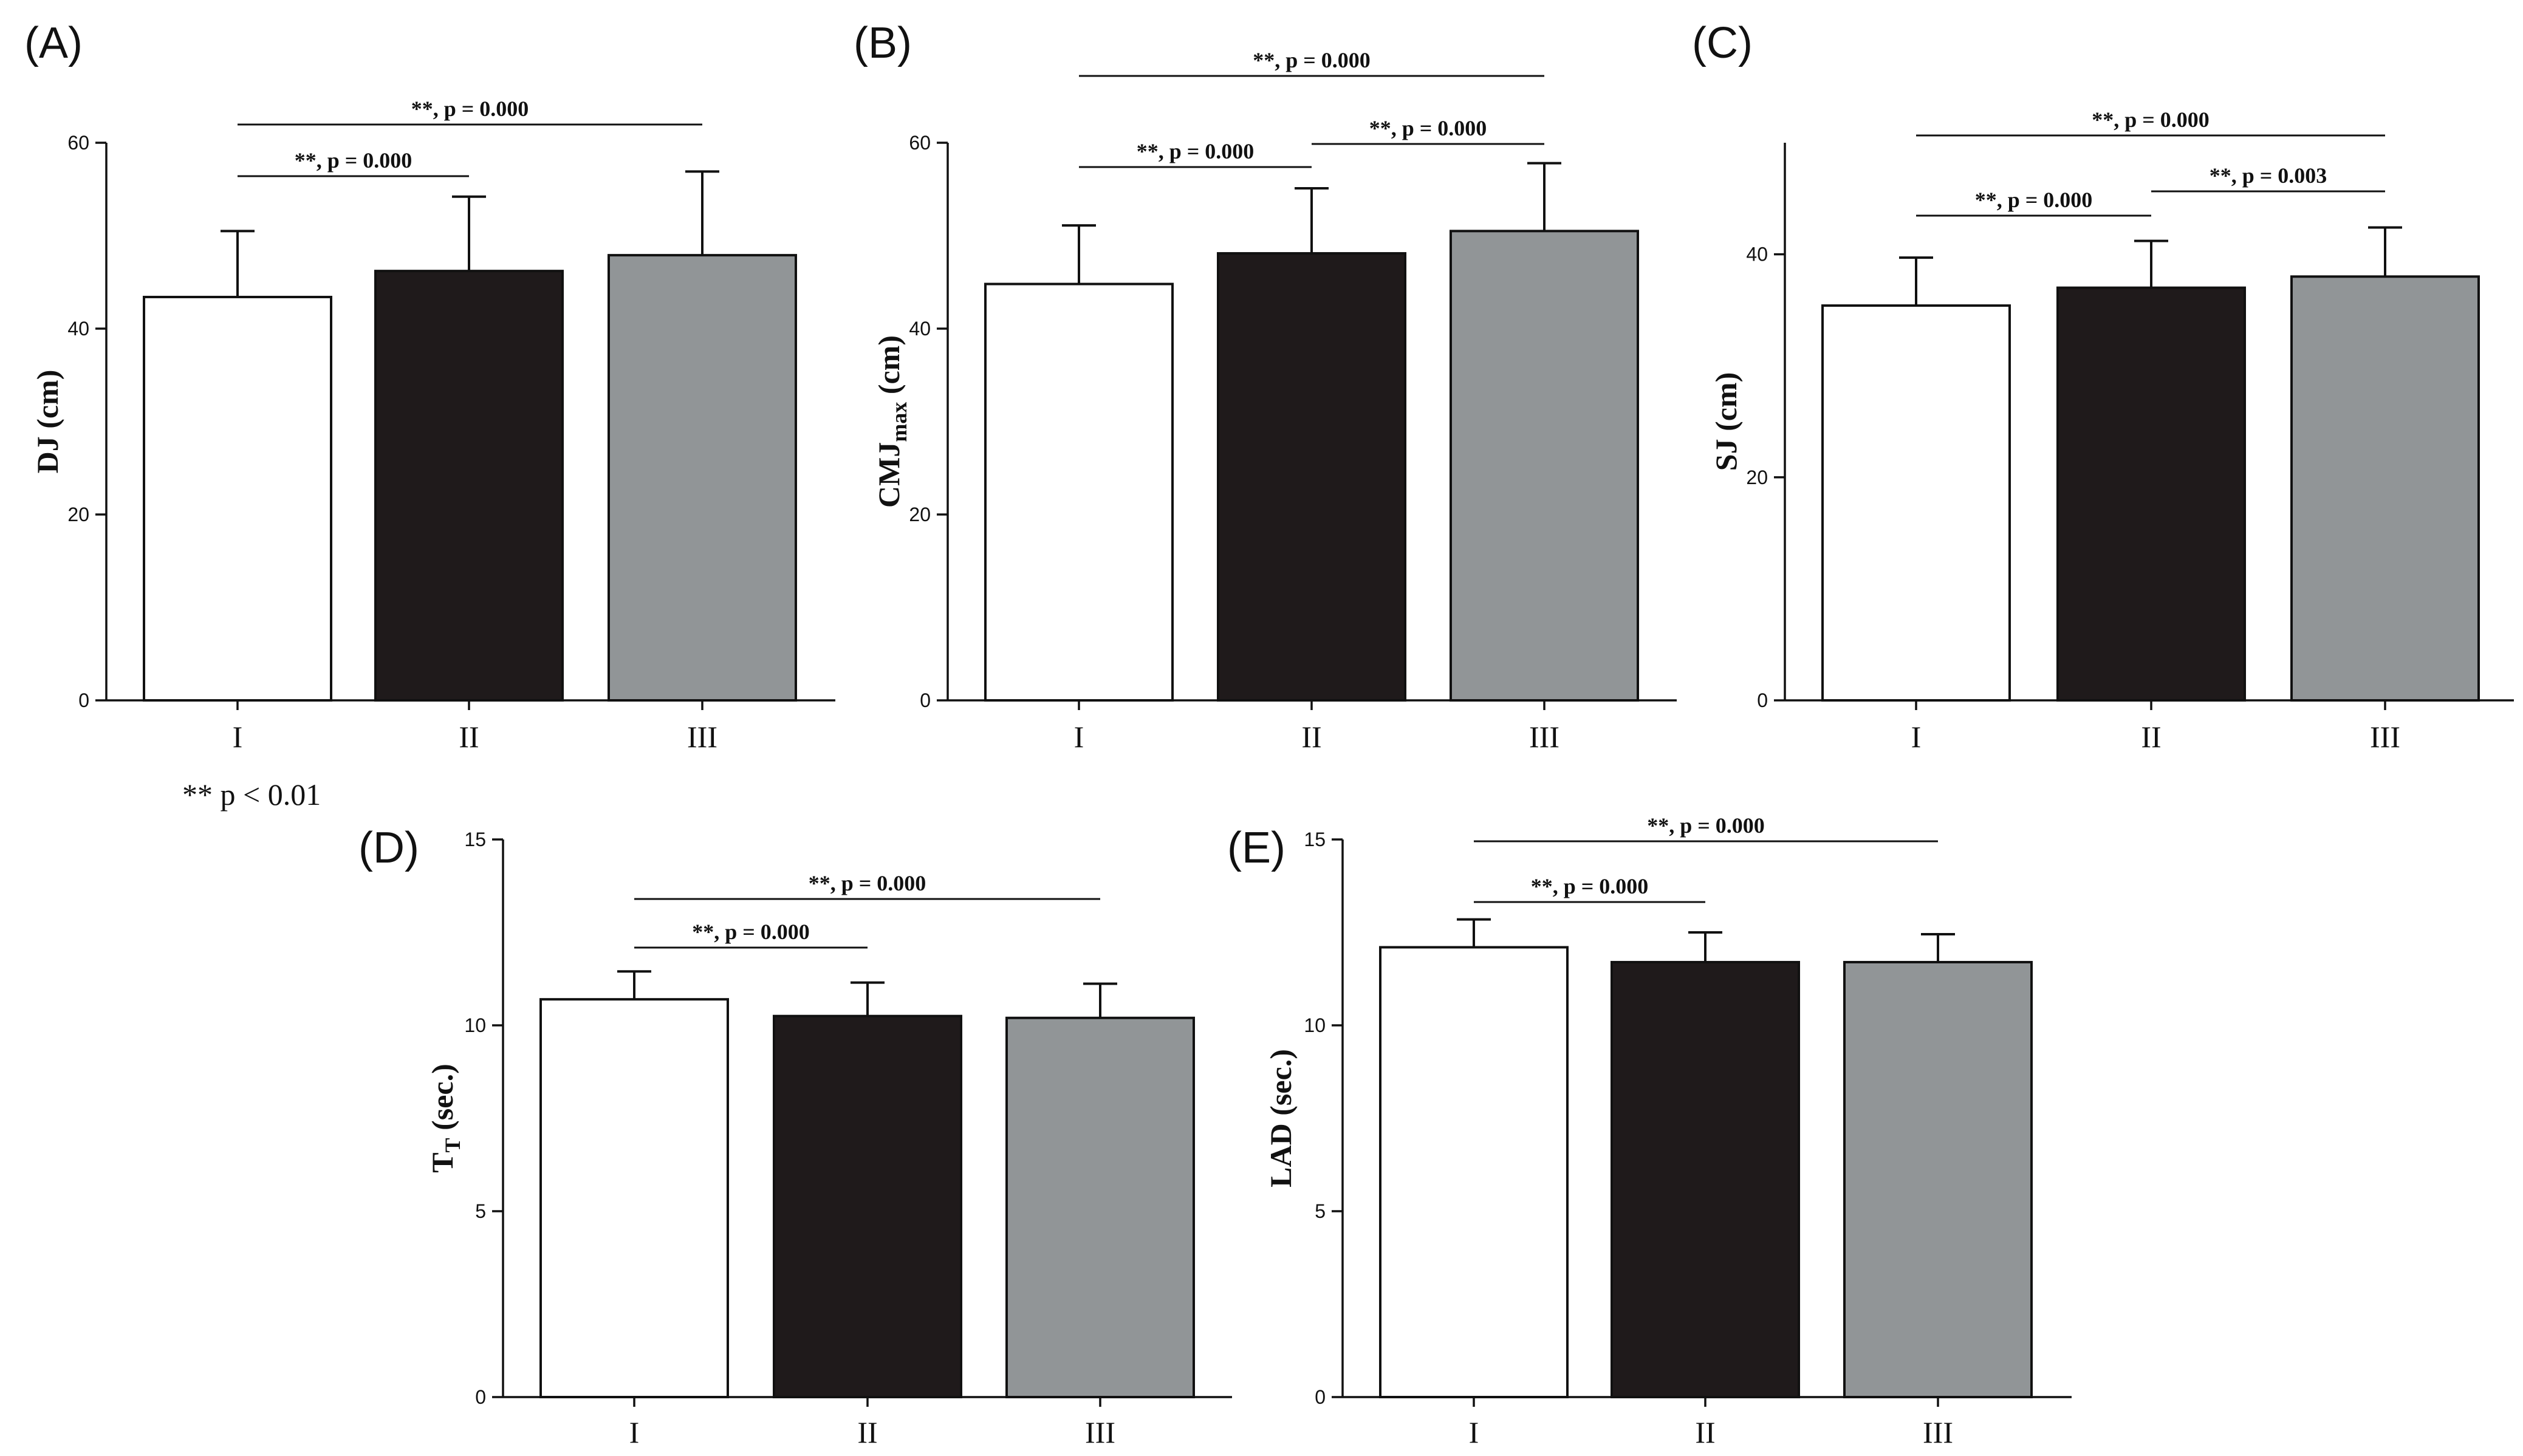  What do you see at coordinates (1256, 848) in the screenshot?
I see `panel-label: (E)` at bounding box center [1256, 848].